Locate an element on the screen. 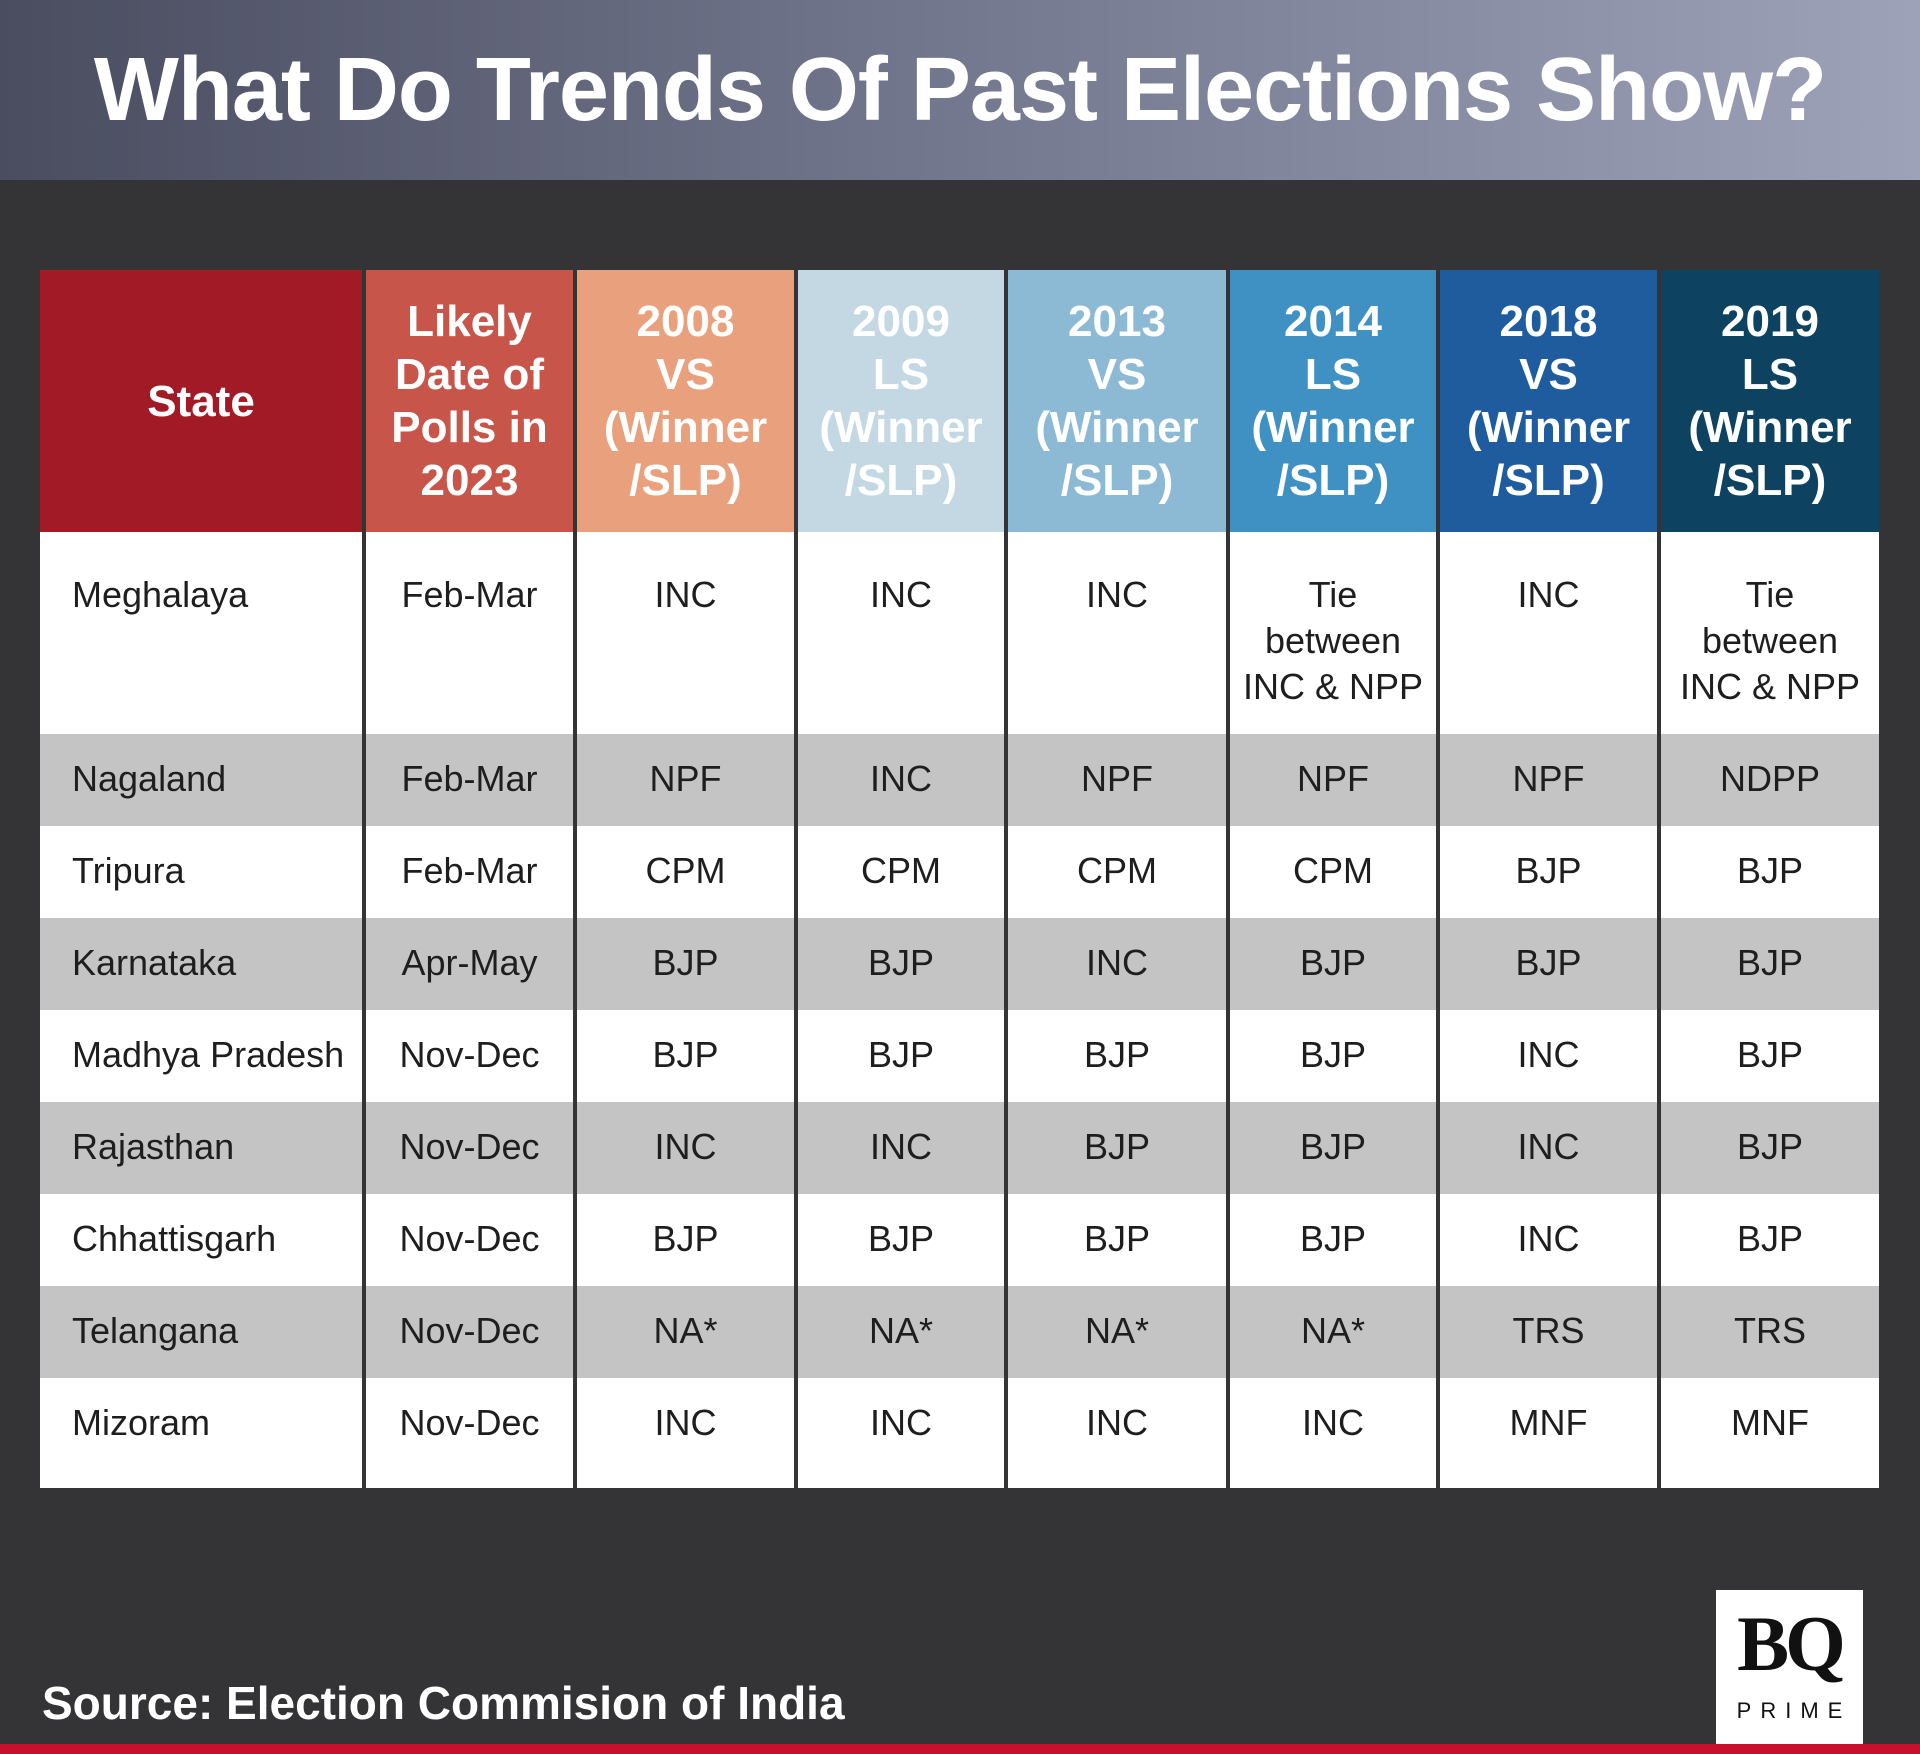 Image resolution: width=1920 pixels, height=1754 pixels. table-row: Chhattisgarh Nov-Dec BJP BJP BJP BJP INC BJP is located at coordinates (959, 1240).